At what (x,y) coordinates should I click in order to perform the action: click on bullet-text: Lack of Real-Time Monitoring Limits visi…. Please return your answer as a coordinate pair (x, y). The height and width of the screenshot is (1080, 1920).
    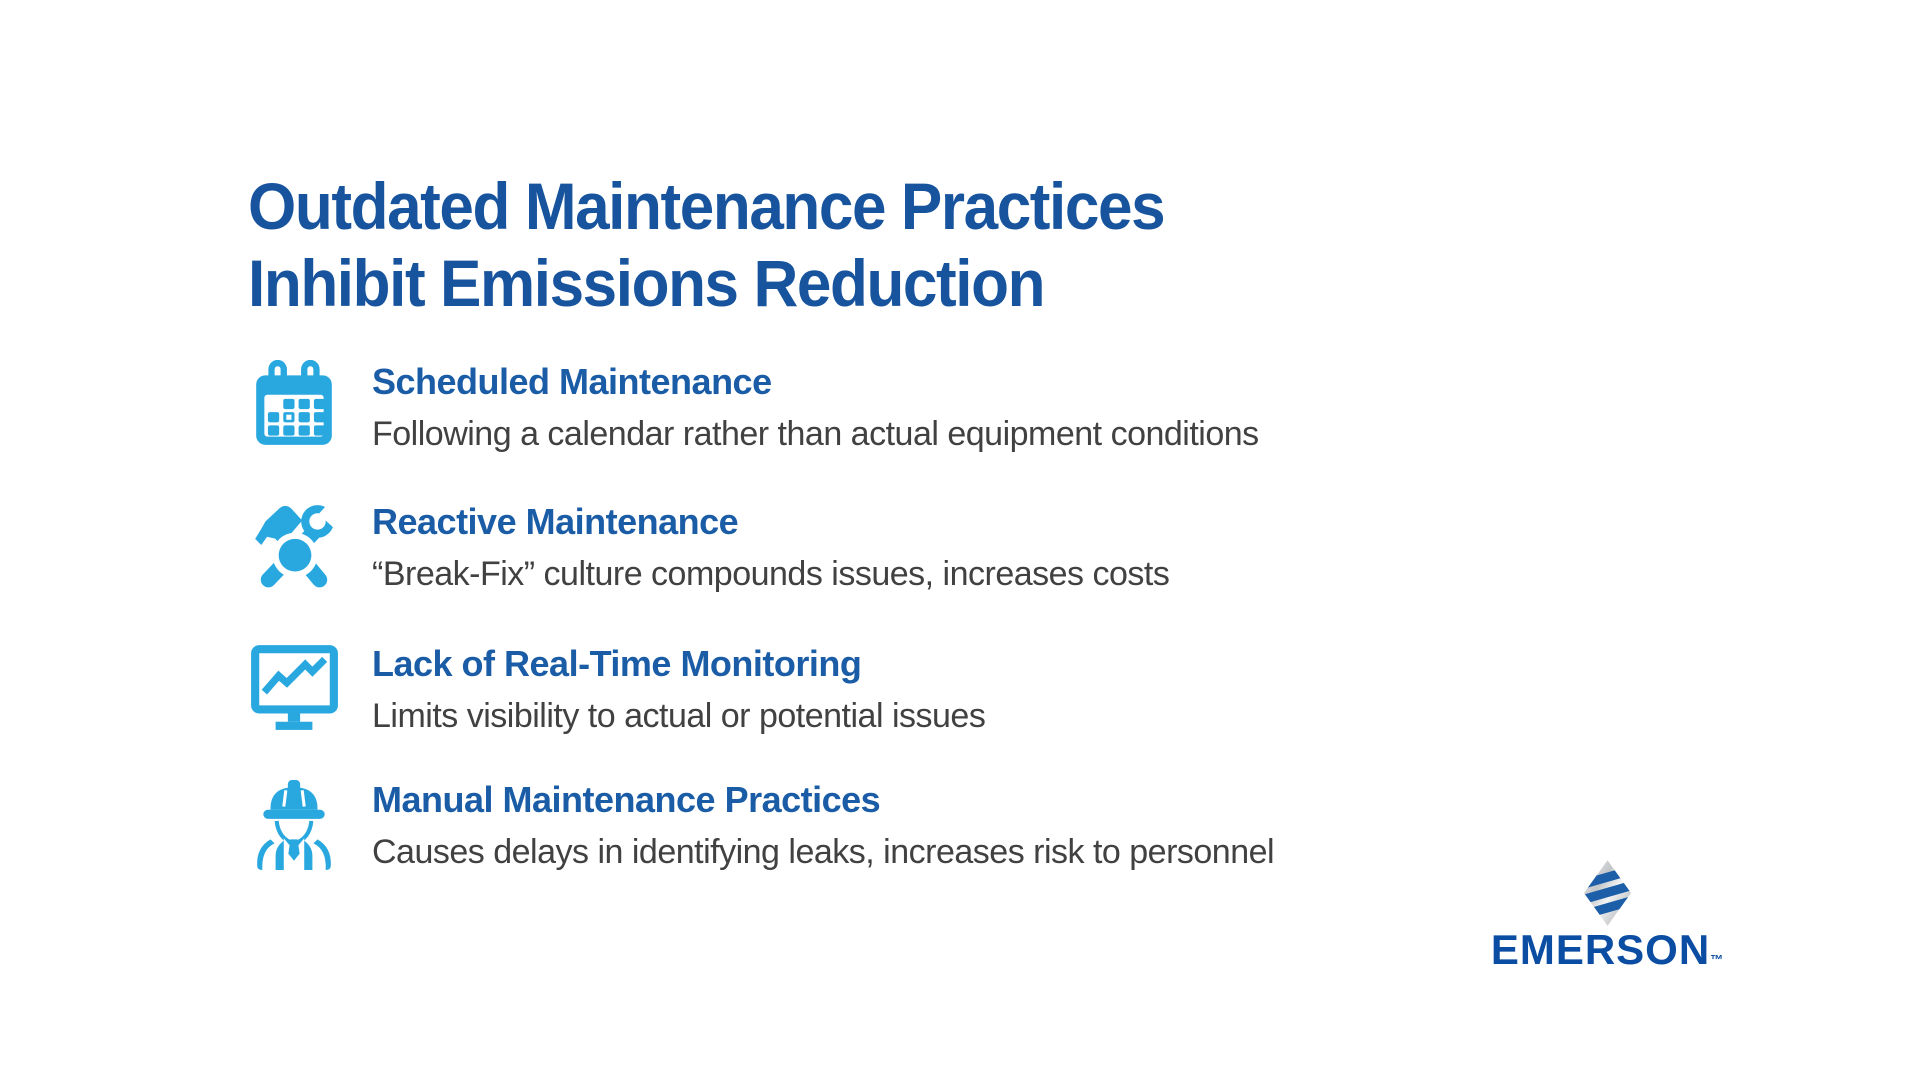
    Looking at the image, I should click on (679, 689).